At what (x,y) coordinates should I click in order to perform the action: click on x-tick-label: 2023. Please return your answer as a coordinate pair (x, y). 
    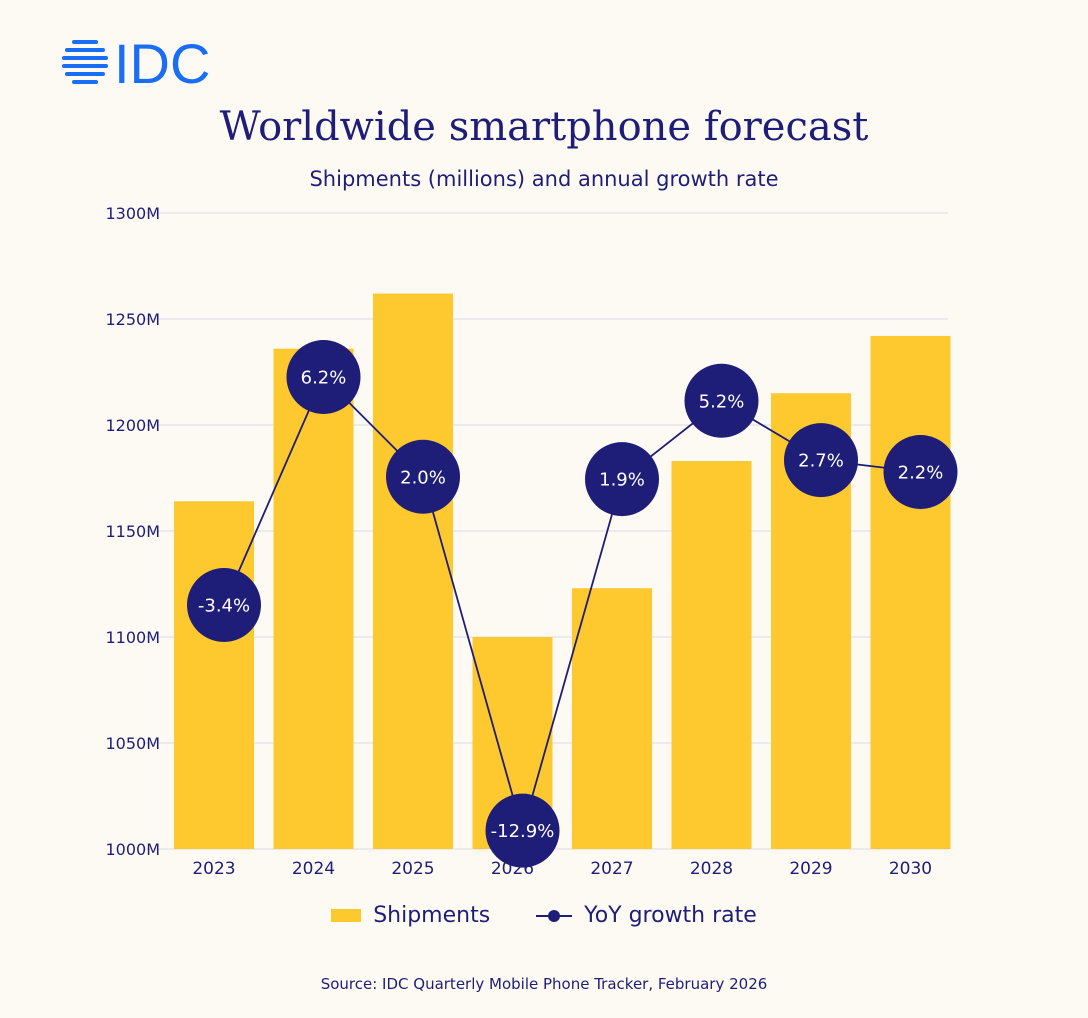
    Looking at the image, I should click on (213, 869).